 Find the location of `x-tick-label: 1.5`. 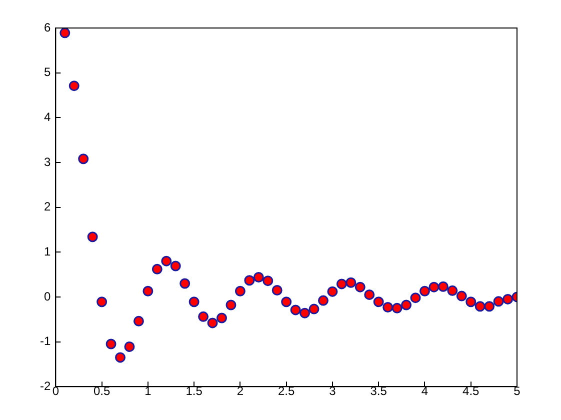

x-tick-label: 1.5 is located at coordinates (194, 391).